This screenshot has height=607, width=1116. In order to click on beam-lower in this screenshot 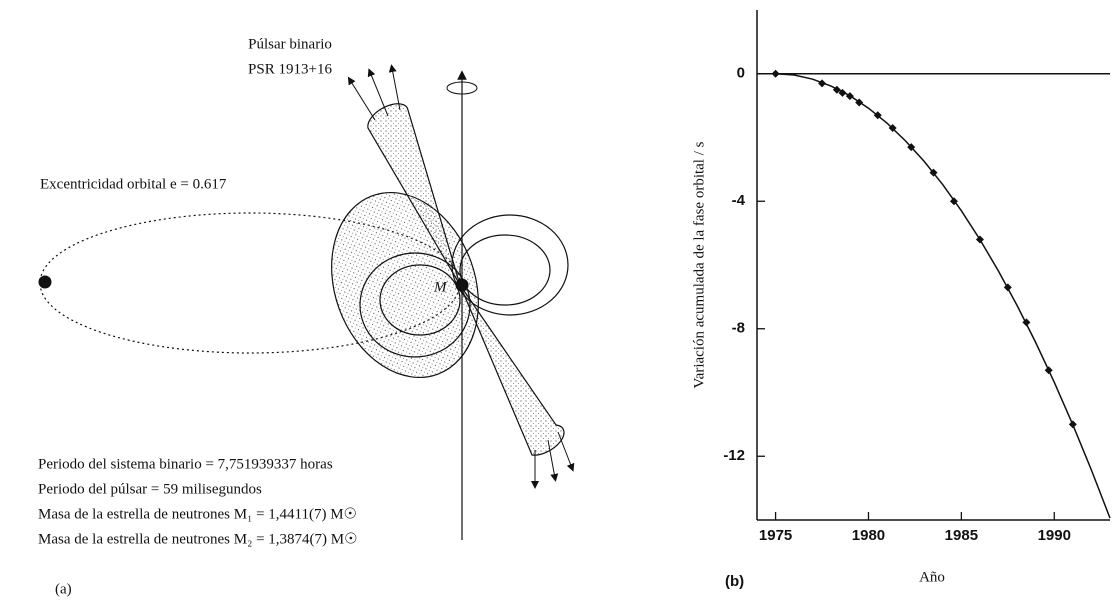, I will do `click(512, 370)`.